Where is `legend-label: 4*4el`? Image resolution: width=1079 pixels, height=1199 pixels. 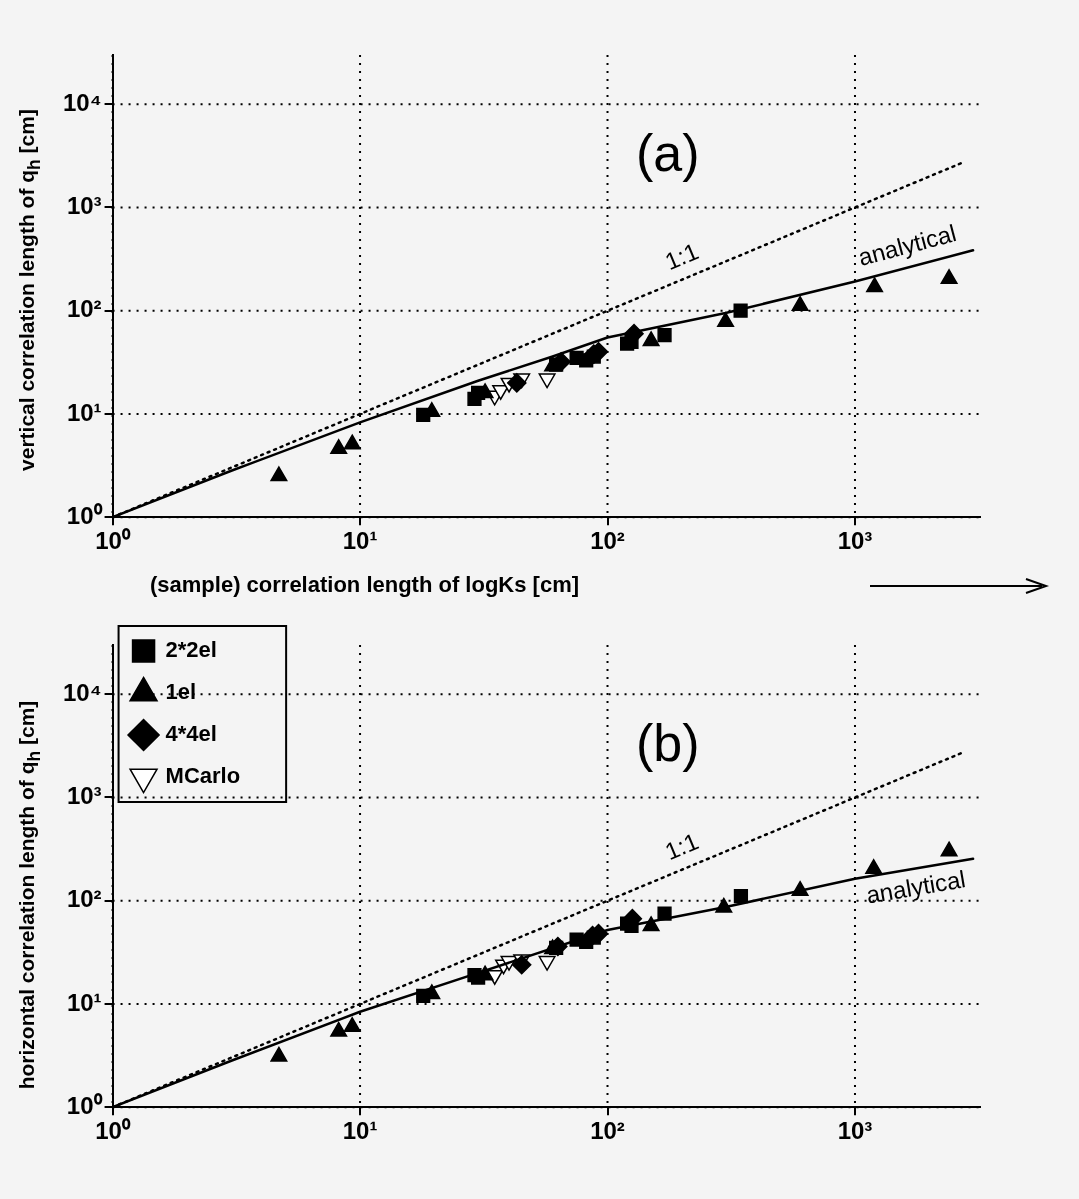 legend-label: 4*4el is located at coordinates (191, 734).